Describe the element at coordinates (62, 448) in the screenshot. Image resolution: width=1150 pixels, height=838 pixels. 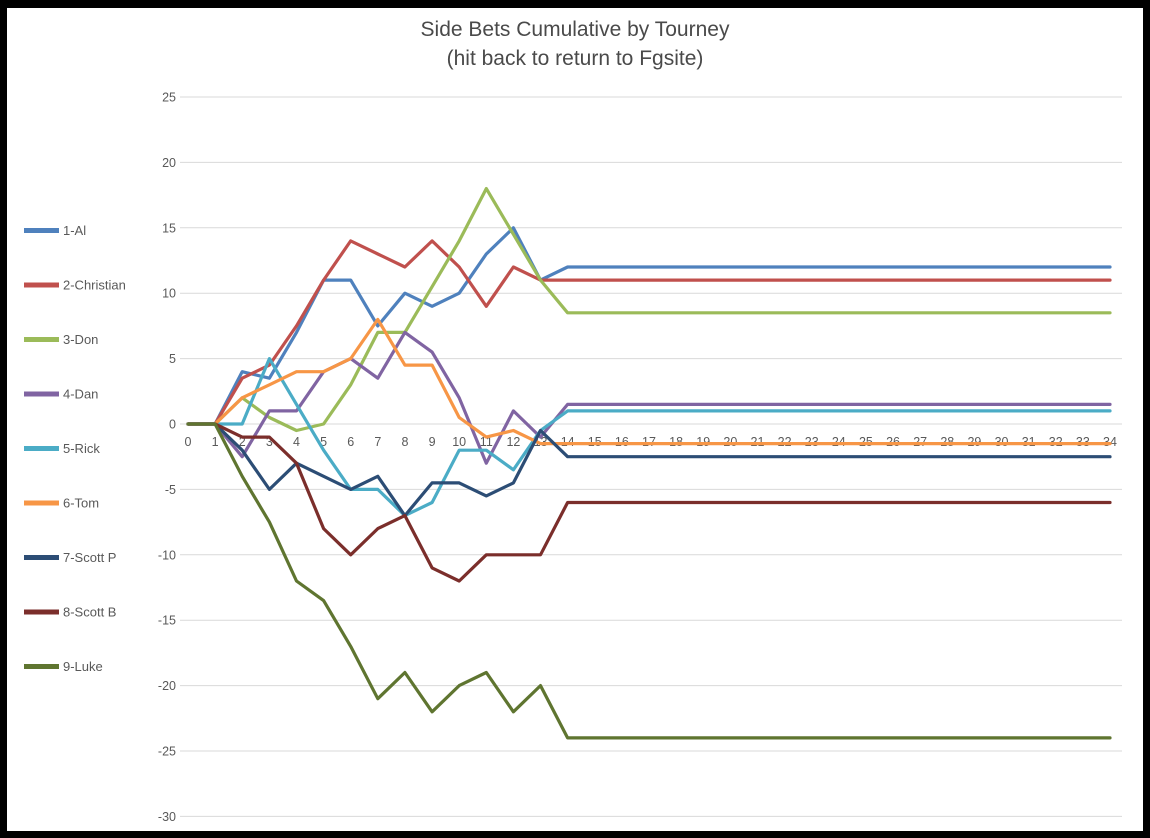
I see `legend-item-5-Rick: 5-Rick` at that location.